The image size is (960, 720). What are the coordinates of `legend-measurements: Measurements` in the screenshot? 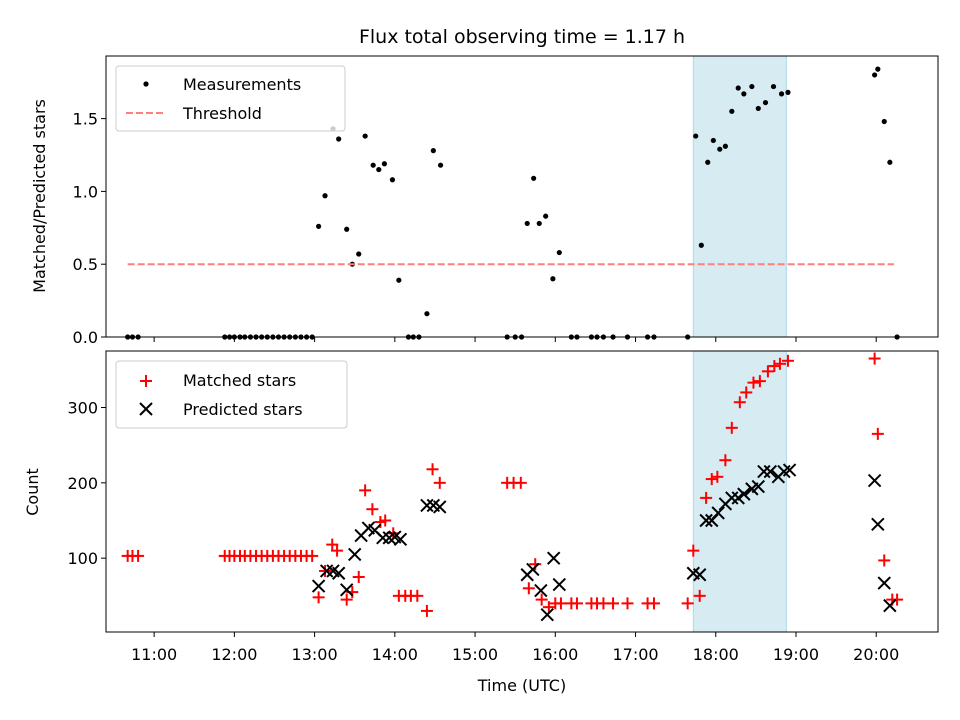 It's located at (242, 84).